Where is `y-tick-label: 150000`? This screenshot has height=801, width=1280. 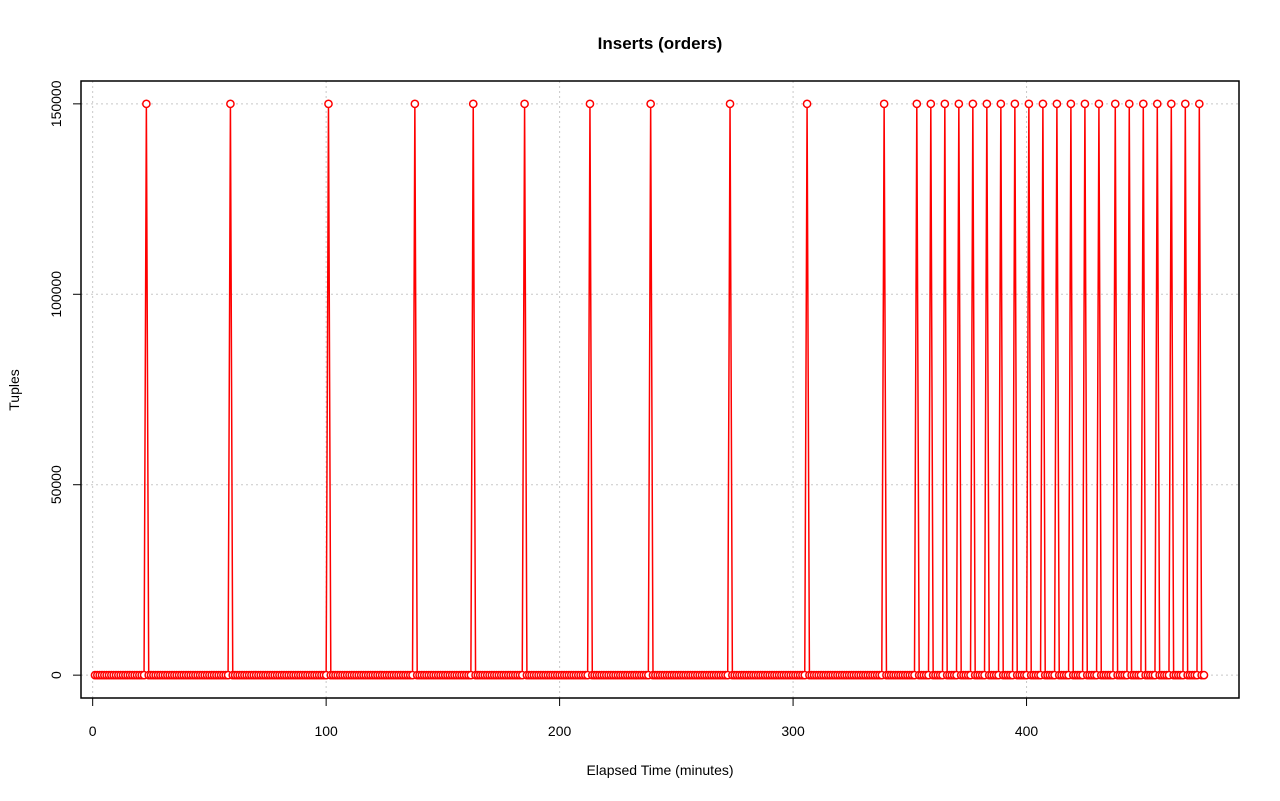
y-tick-label: 150000 is located at coordinates (56, 103).